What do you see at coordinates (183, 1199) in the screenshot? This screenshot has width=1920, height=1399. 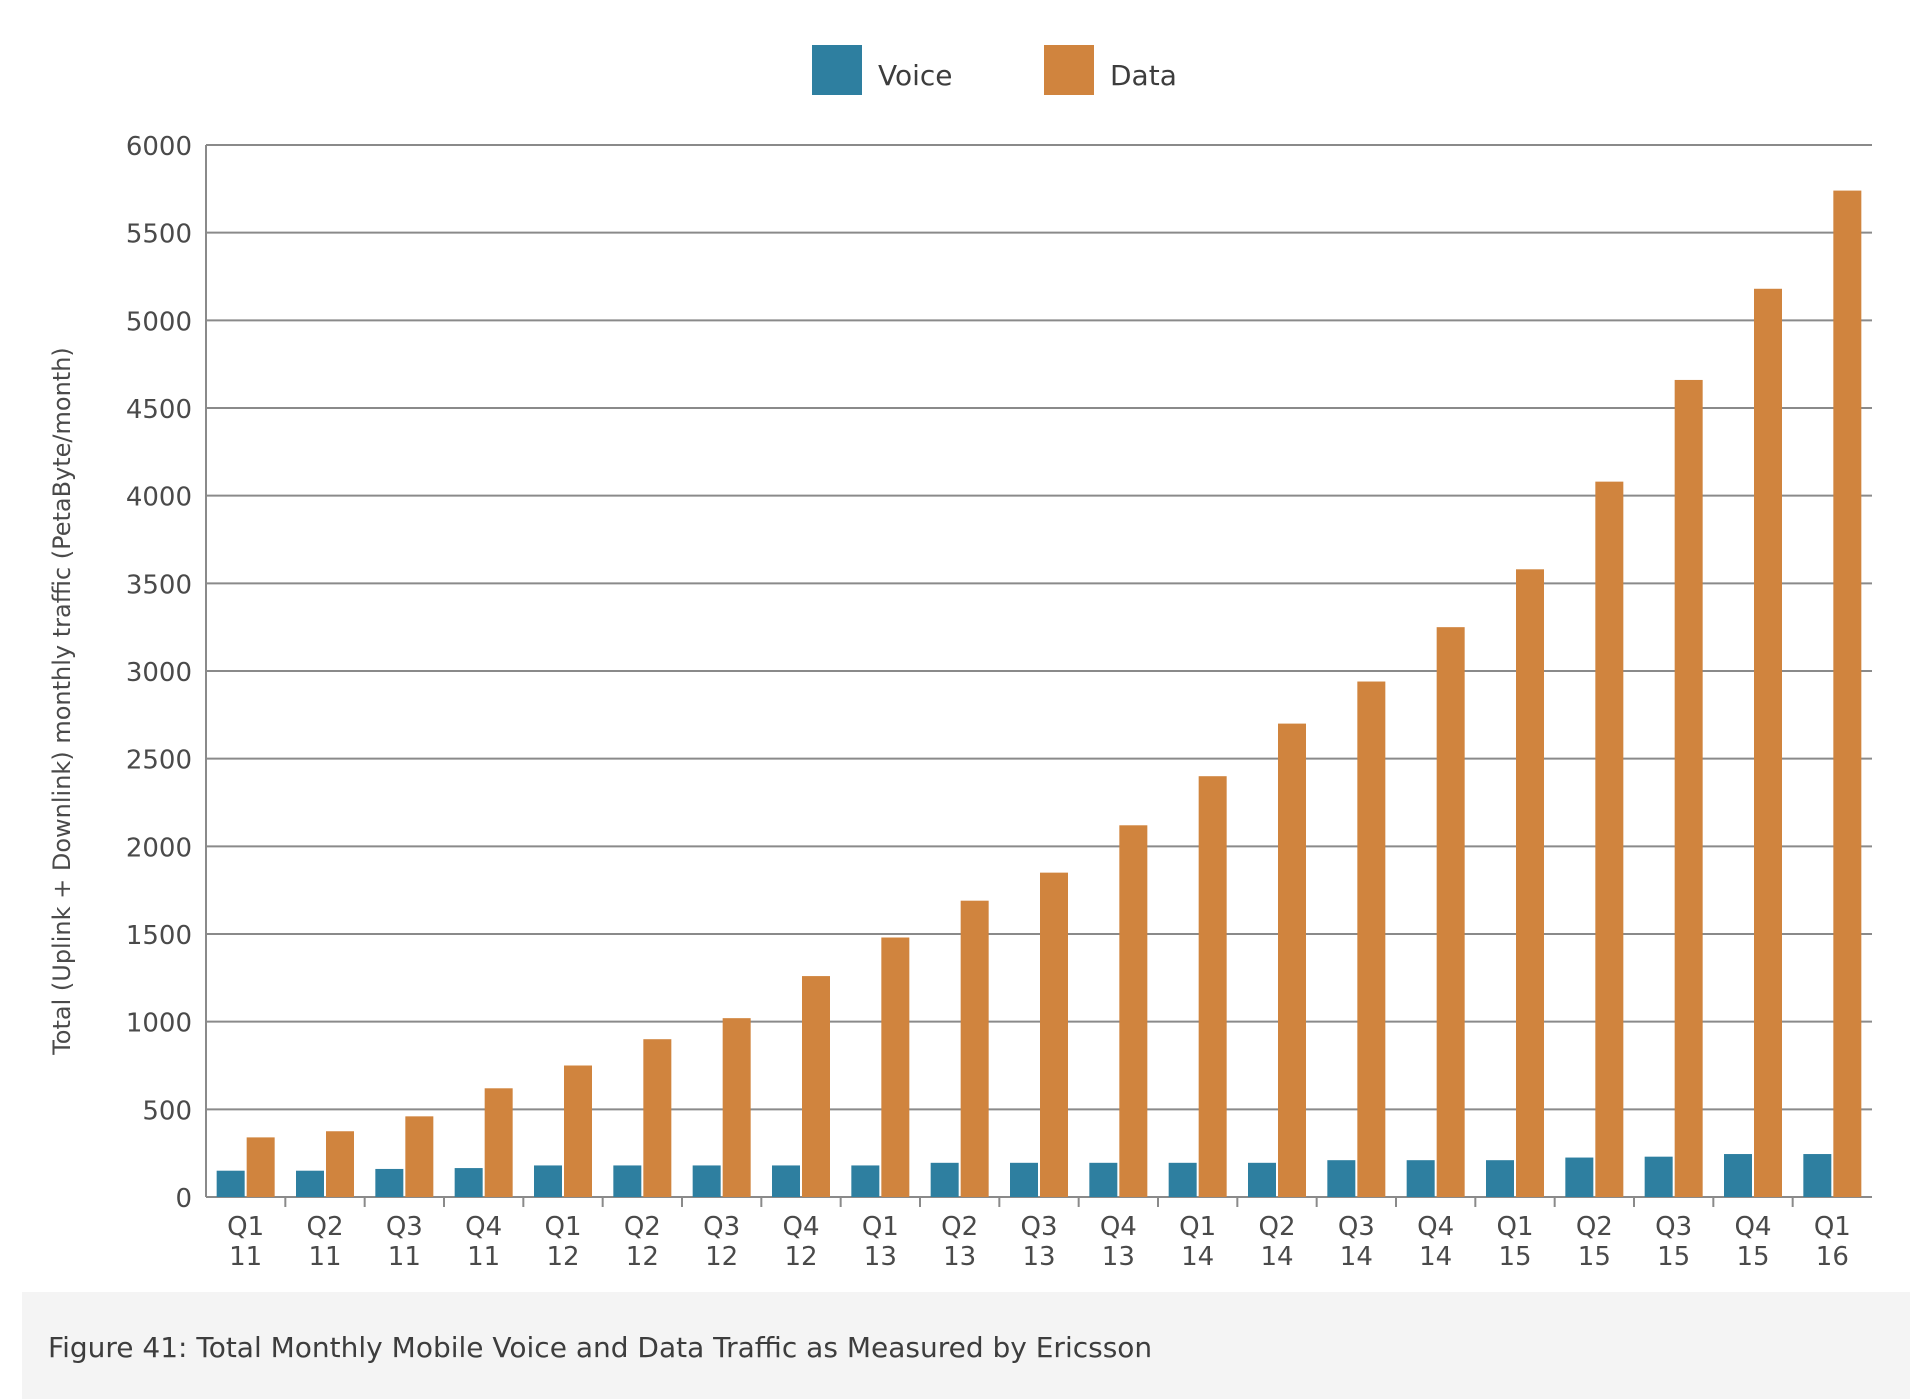 I see `y-tick-label: 0` at bounding box center [183, 1199].